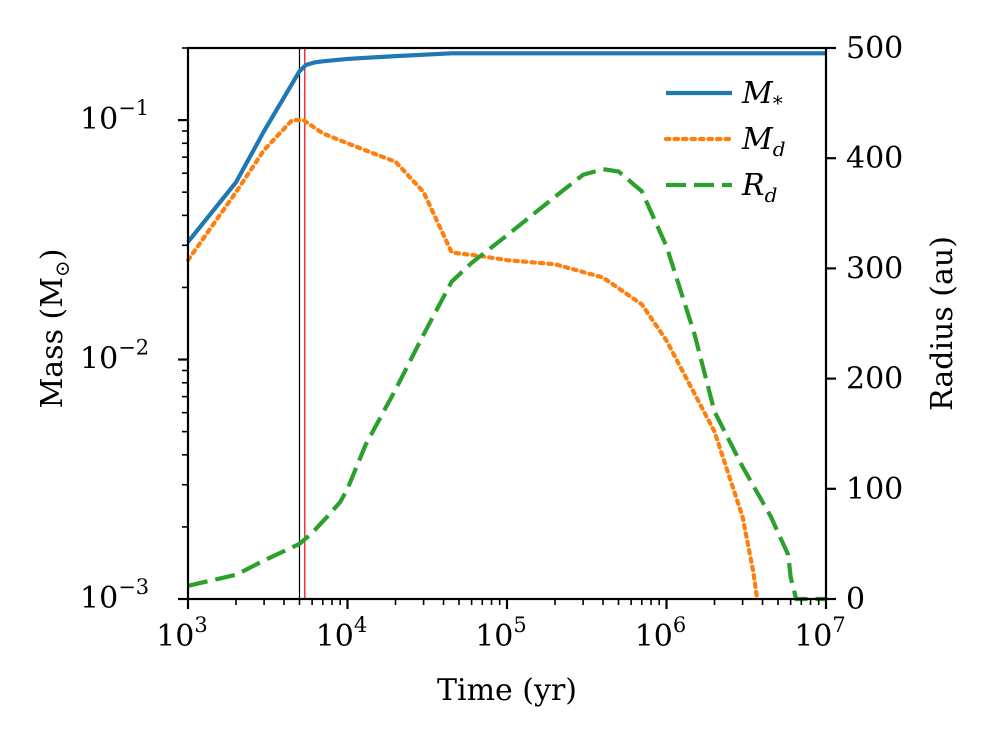  I want to click on y-axis-left-label-main: Mass (M, so click(52, 342).